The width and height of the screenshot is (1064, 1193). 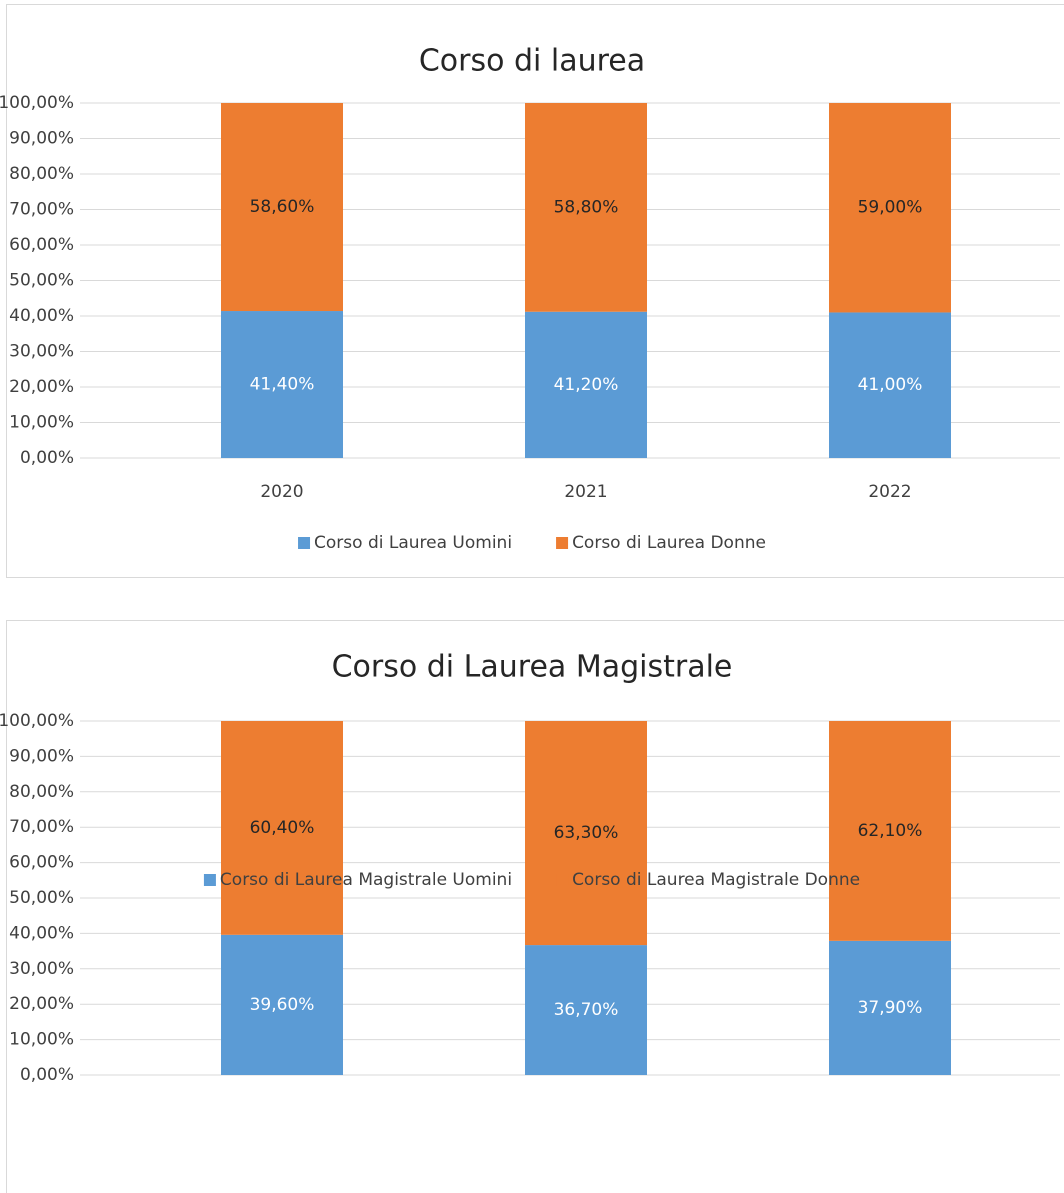 I want to click on data-label: 58,80%, so click(x=586, y=207).